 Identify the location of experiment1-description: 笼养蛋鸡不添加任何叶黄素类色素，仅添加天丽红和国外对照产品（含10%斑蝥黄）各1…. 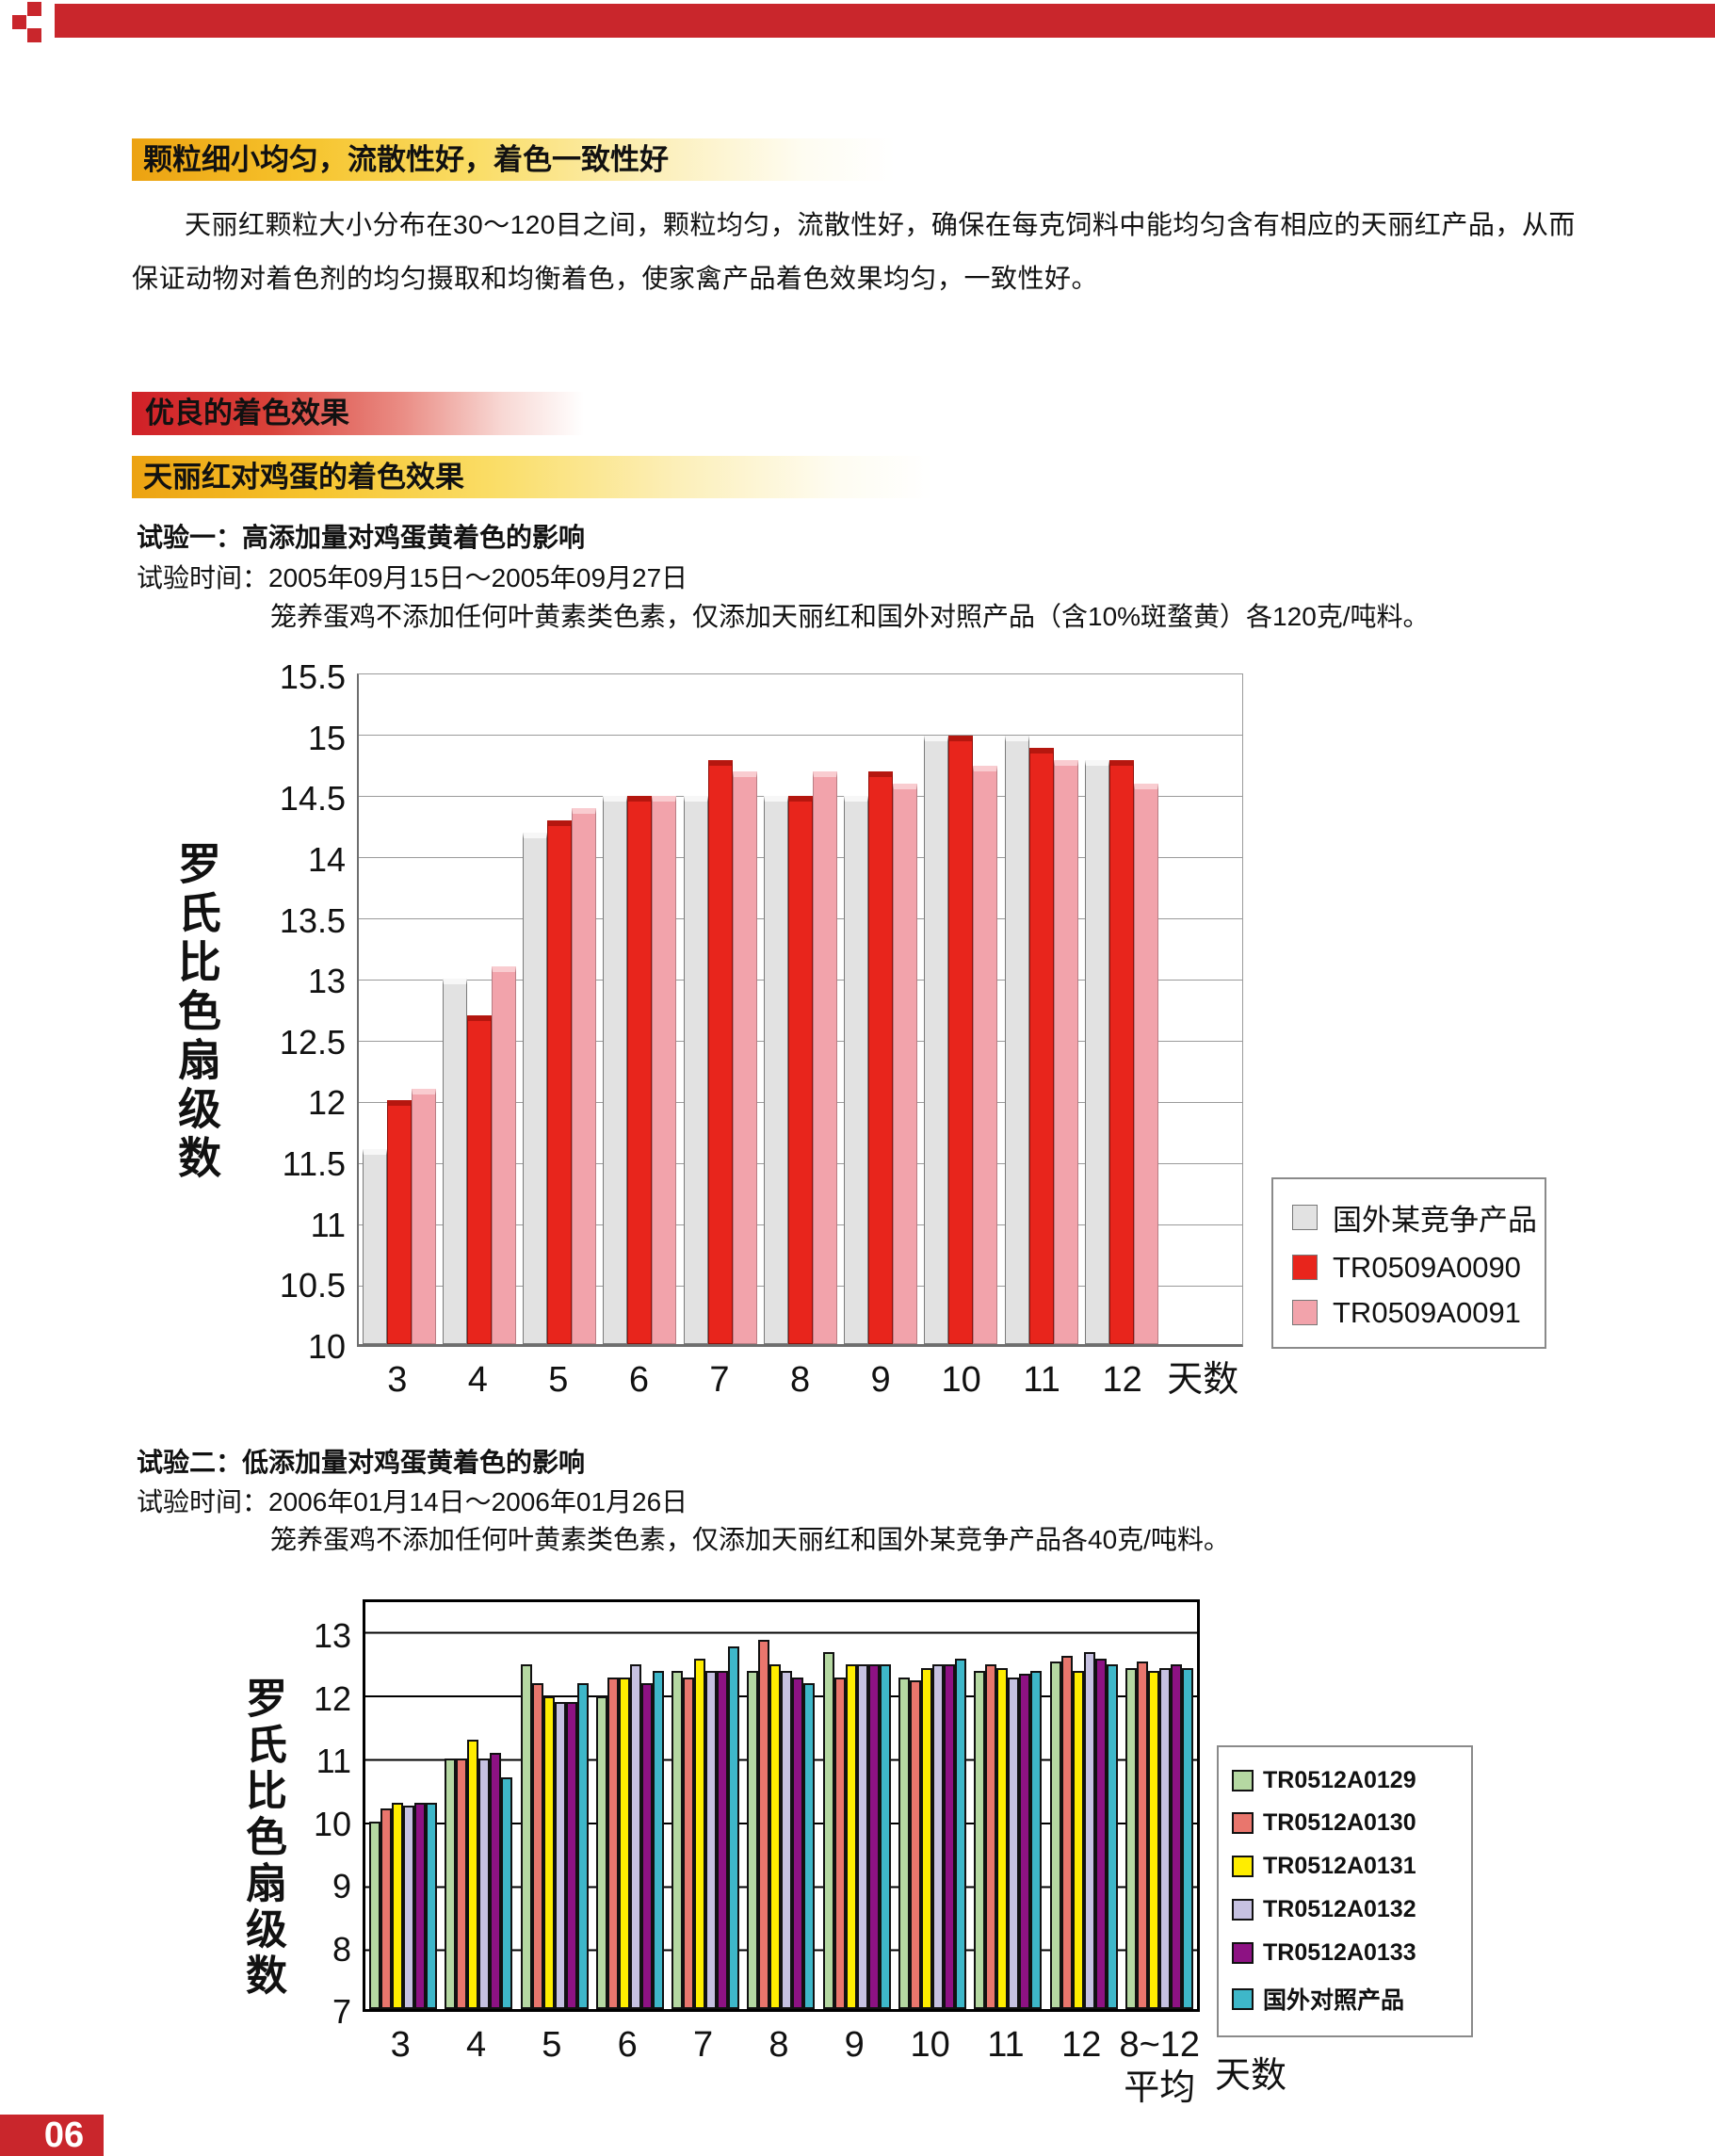
(850, 616).